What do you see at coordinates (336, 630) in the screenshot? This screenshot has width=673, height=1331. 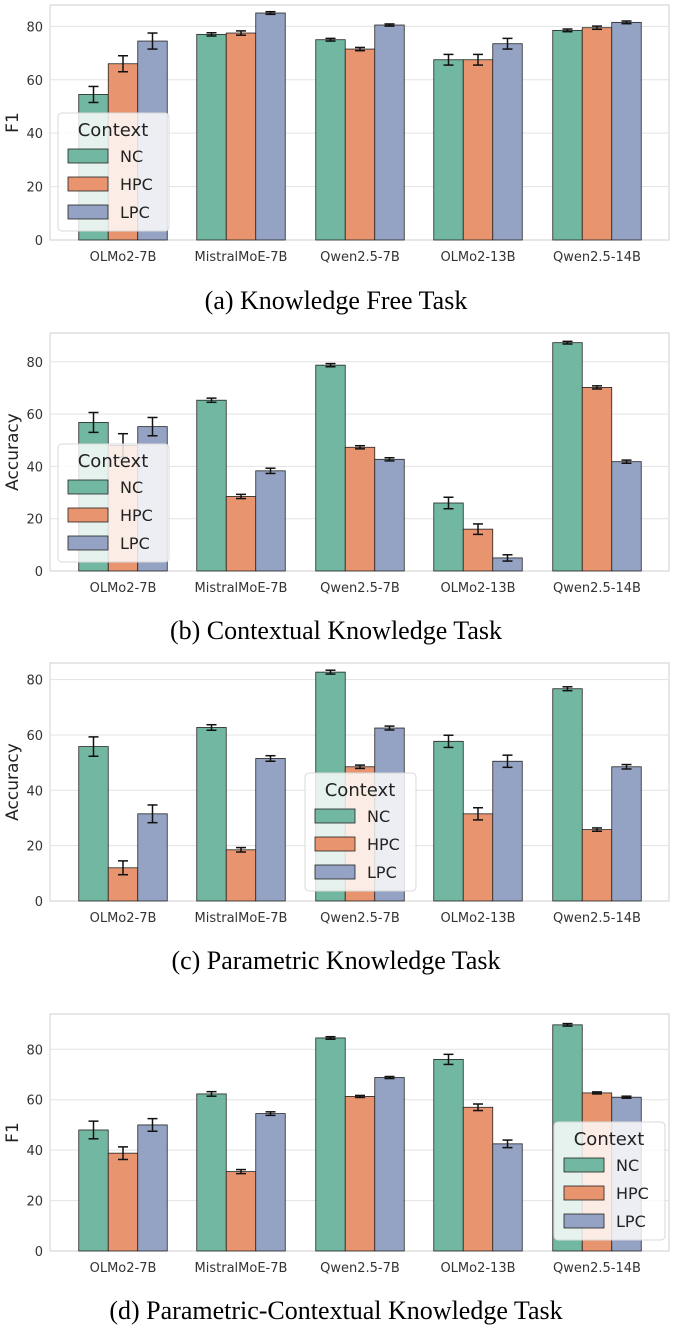 I see `chart-caption: (b) Contextual Knowledge Task` at bounding box center [336, 630].